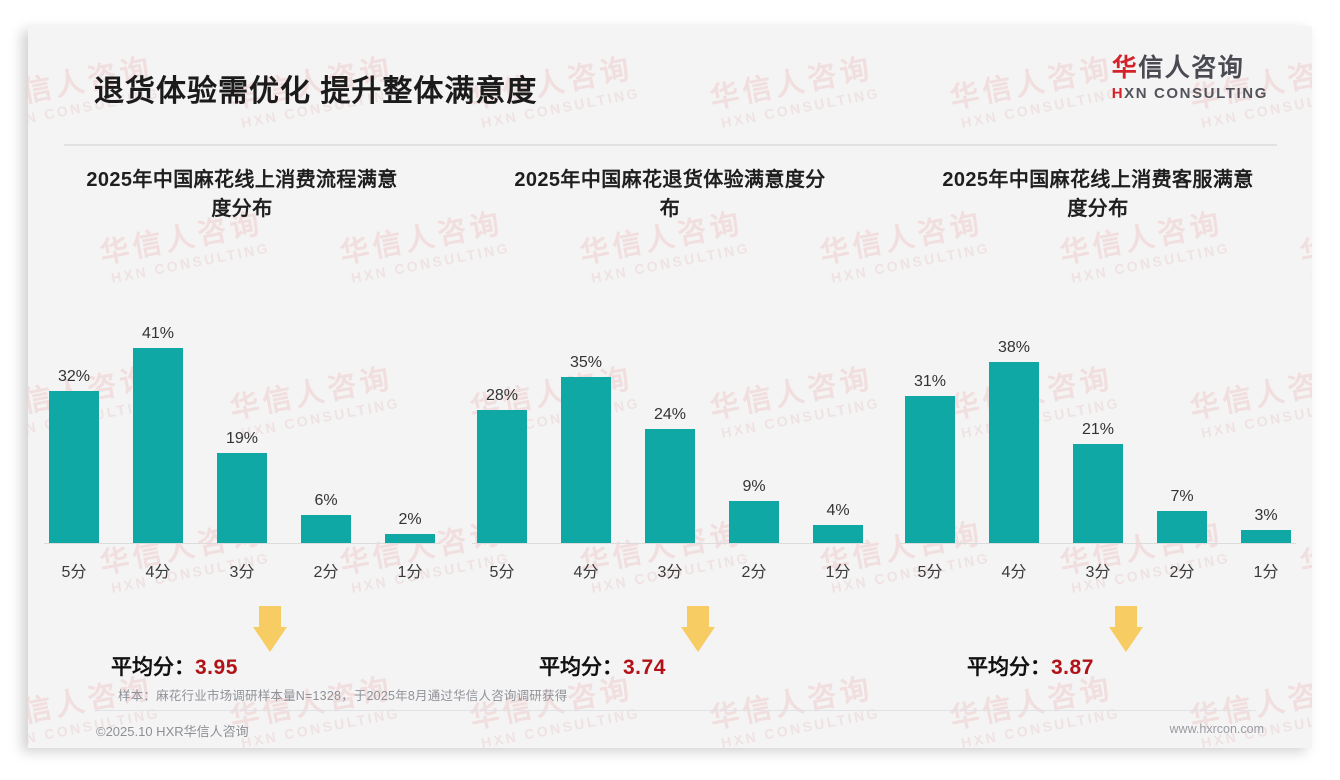 The width and height of the screenshot is (1340, 780). Describe the element at coordinates (670, 72) in the screenshot. I see `slide-header: 退货体验需优化 提升整体满意度 华信人咨询 HXN CONSULTING` at that location.